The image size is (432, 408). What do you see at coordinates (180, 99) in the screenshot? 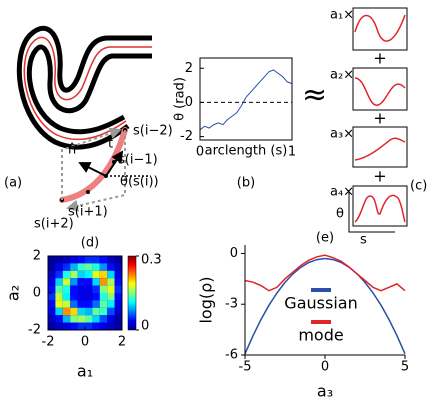
I see `y-axis-label: θ (rad)` at bounding box center [180, 99].